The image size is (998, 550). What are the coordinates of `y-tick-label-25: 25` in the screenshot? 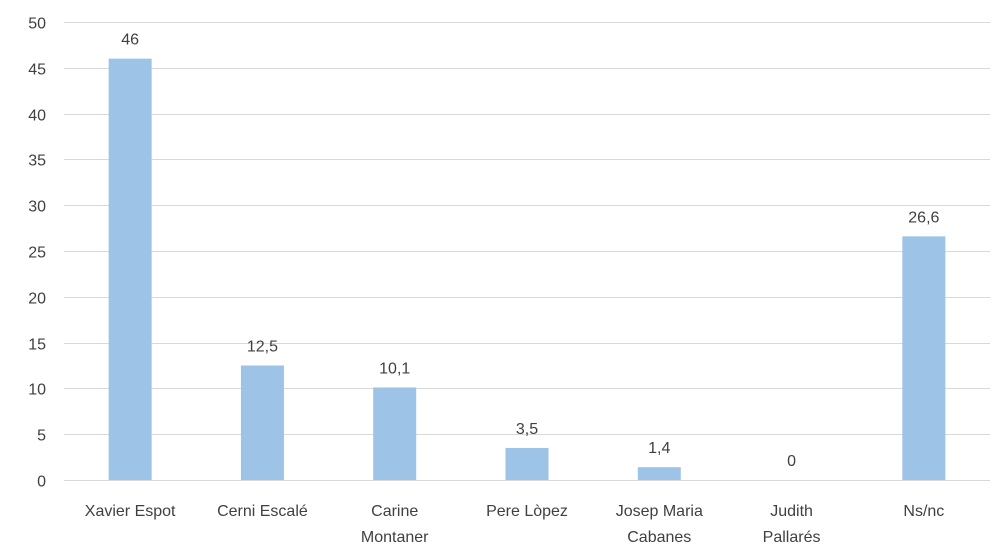 It's located at (37, 253).